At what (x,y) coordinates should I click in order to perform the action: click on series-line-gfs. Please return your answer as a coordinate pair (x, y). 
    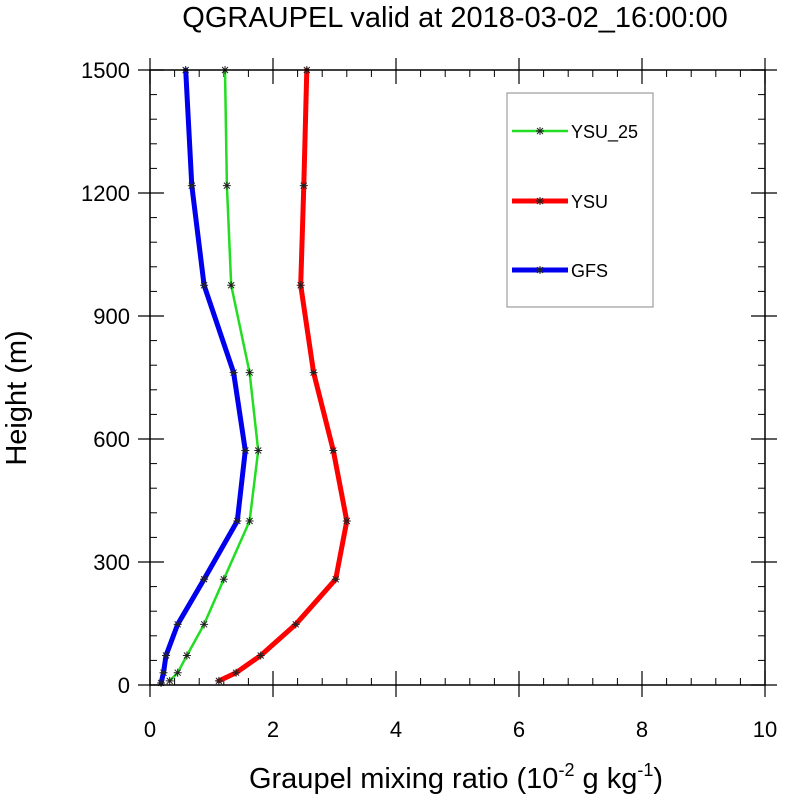
    Looking at the image, I should click on (203, 376).